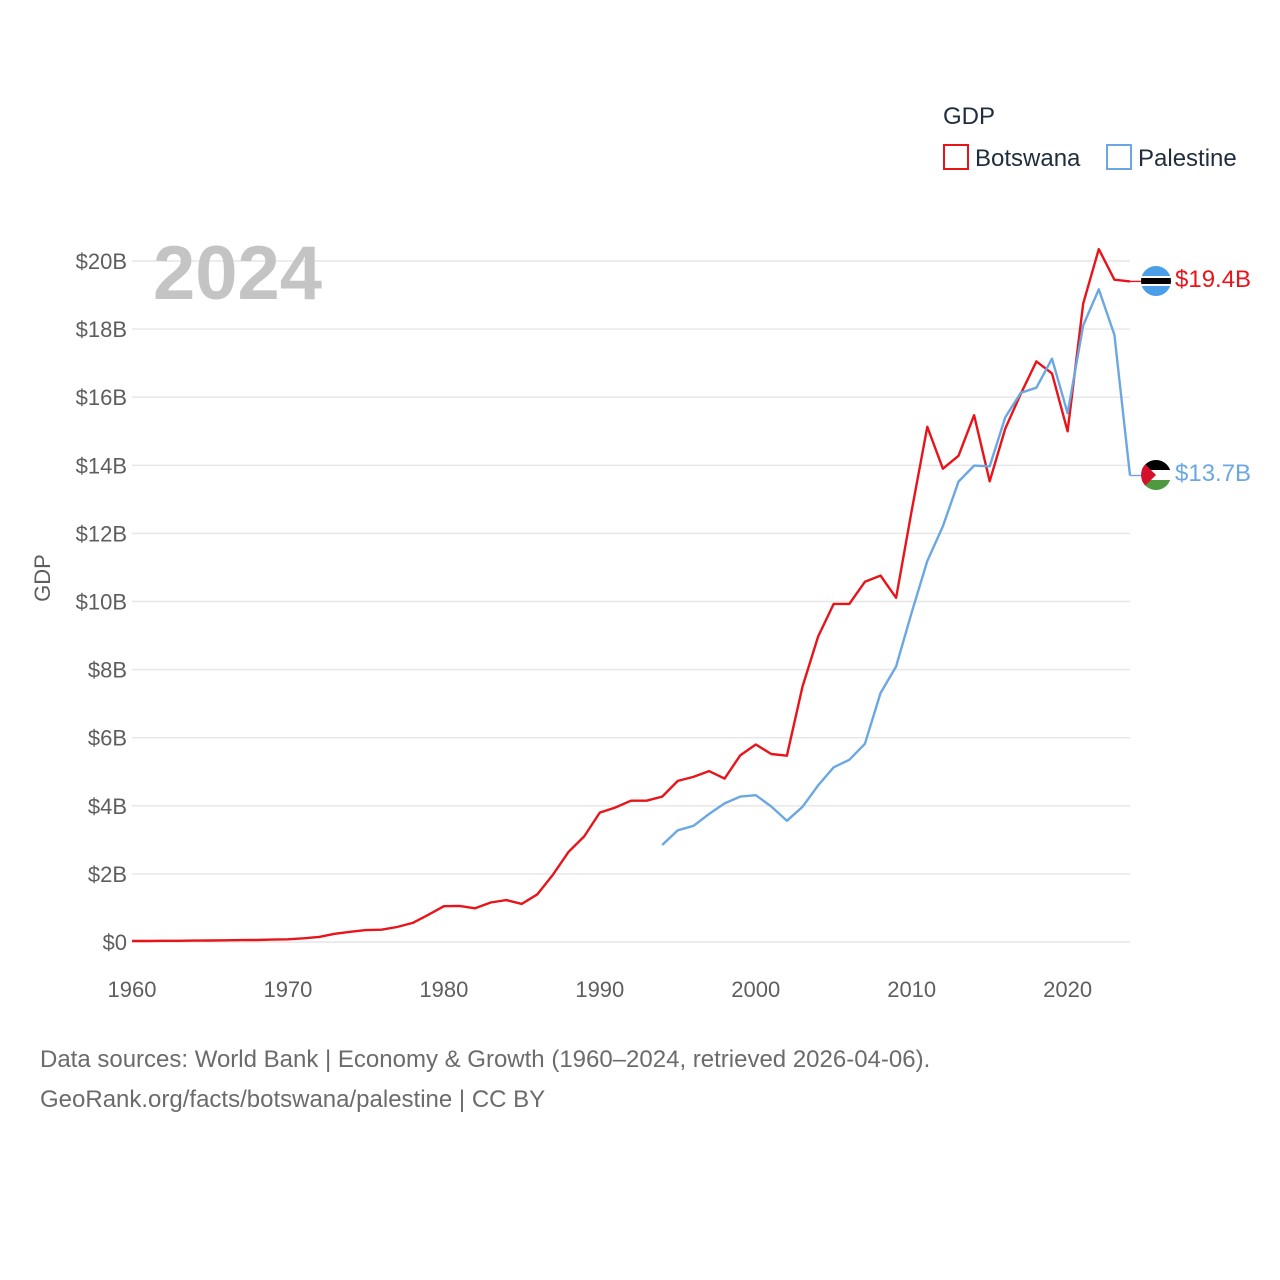 Image resolution: width=1280 pixels, height=1280 pixels. What do you see at coordinates (1067, 989) in the screenshot?
I see `x-tick-label: 2020` at bounding box center [1067, 989].